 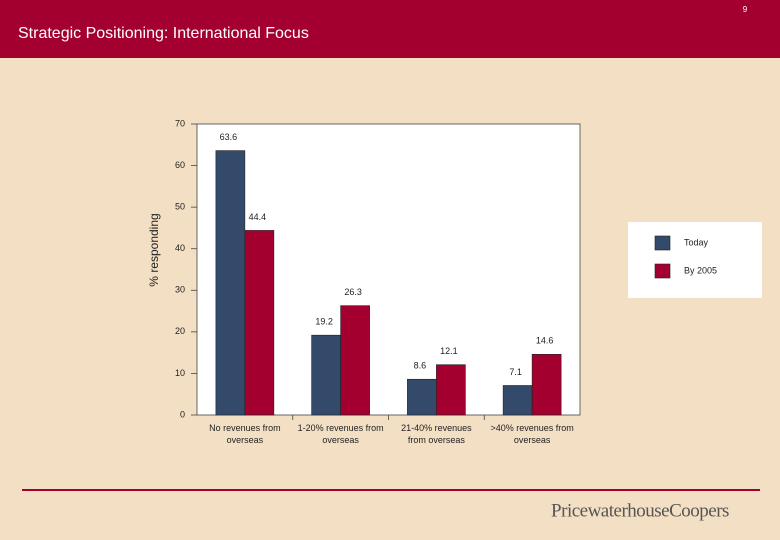 What do you see at coordinates (515, 372) in the screenshot?
I see `value-label: 7.1` at bounding box center [515, 372].